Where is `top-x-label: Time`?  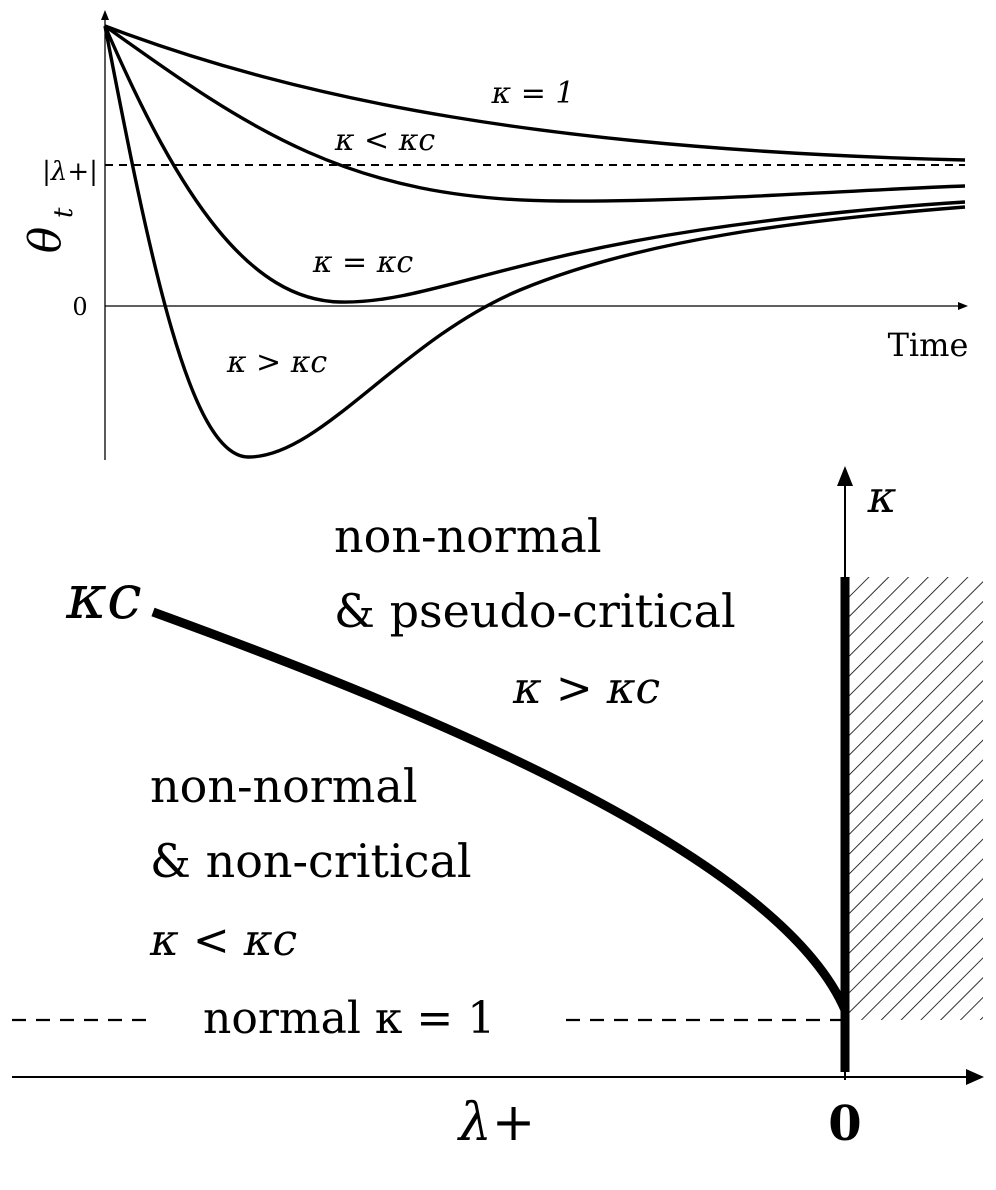
top-x-label: Time is located at coordinates (928, 345).